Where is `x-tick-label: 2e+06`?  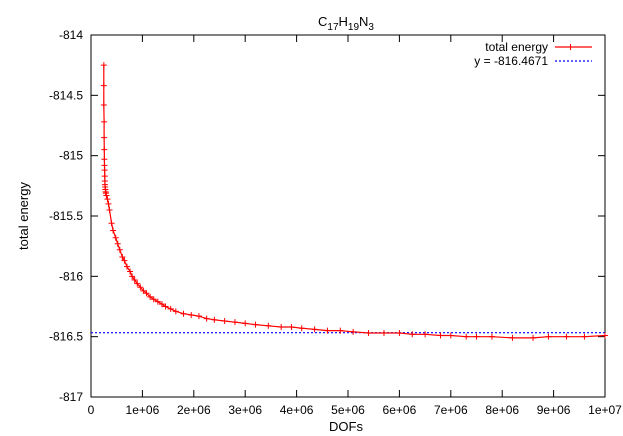
x-tick-label: 2e+06 is located at coordinates (194, 410).